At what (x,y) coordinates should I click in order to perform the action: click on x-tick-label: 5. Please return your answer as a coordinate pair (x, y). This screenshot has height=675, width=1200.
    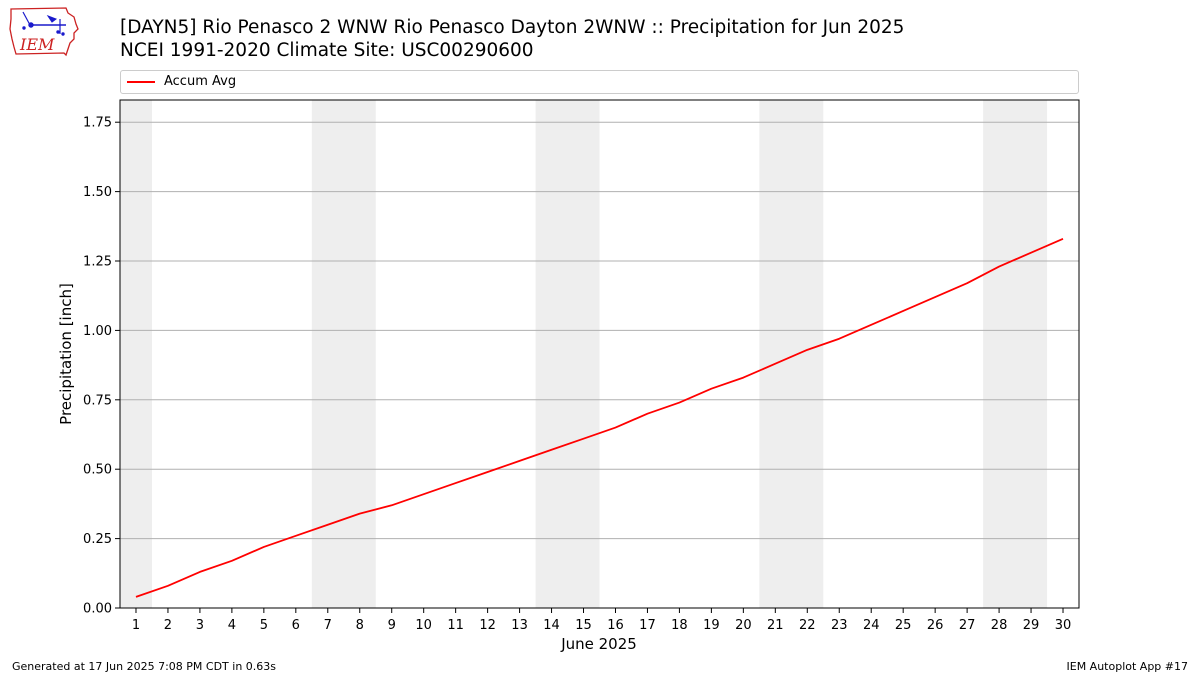
    Looking at the image, I should click on (264, 625).